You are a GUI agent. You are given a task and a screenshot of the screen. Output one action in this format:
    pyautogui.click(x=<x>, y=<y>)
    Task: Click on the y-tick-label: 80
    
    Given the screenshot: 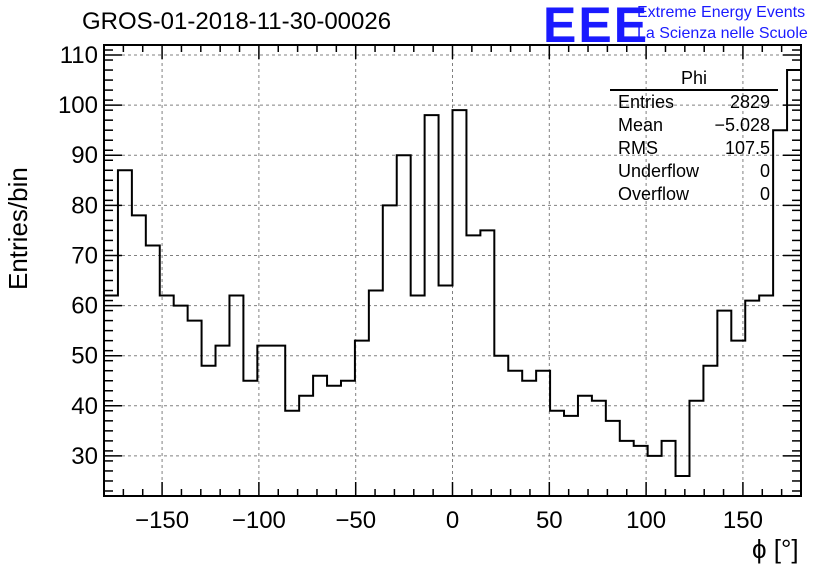 What is the action you would take?
    pyautogui.click(x=84, y=205)
    